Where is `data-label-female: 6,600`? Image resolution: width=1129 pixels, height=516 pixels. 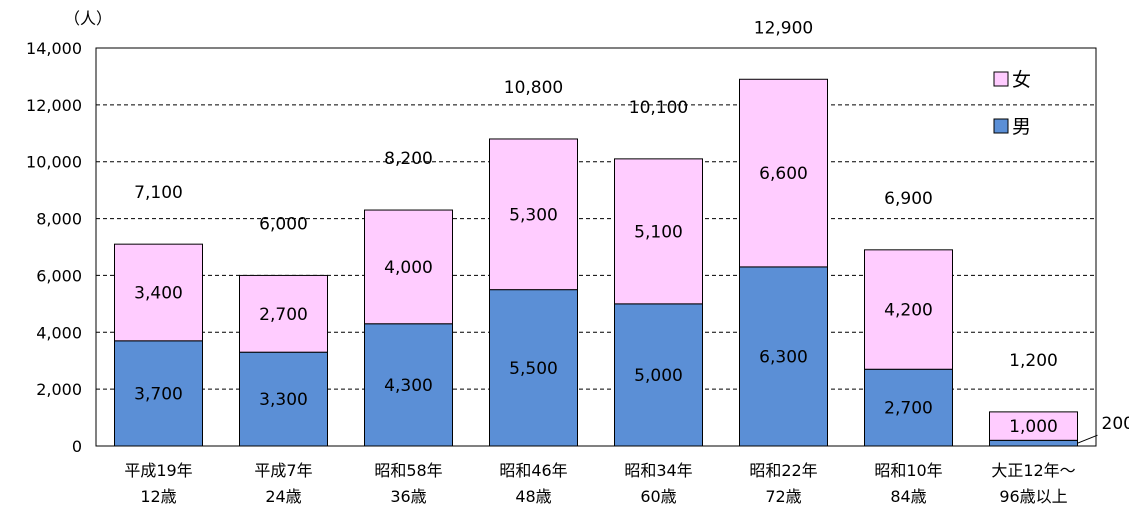
data-label-female: 6,600 is located at coordinates (783, 174).